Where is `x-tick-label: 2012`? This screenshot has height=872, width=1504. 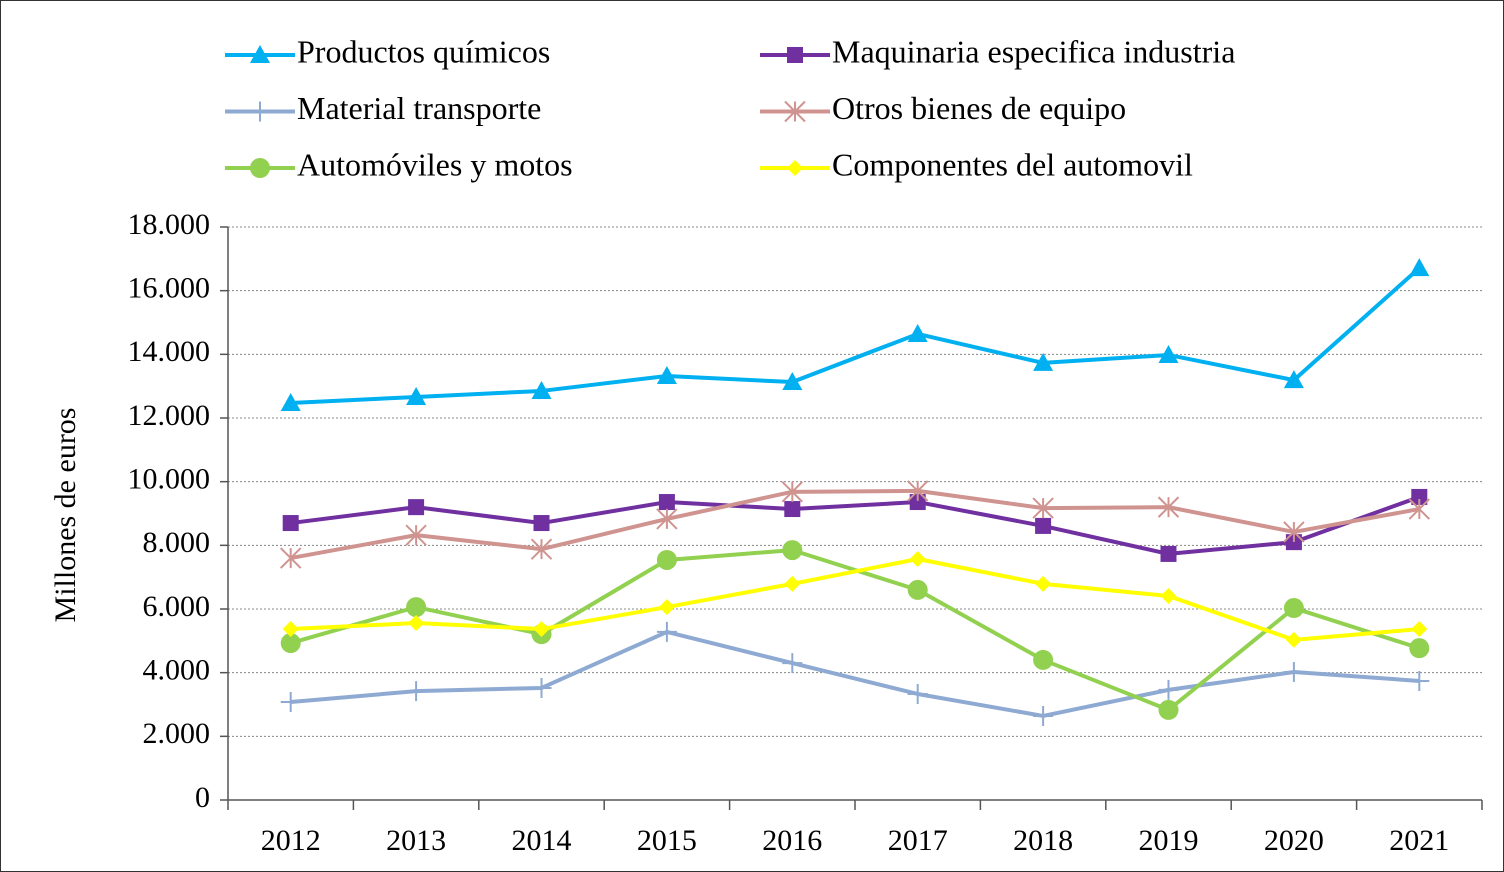
x-tick-label: 2012 is located at coordinates (291, 840).